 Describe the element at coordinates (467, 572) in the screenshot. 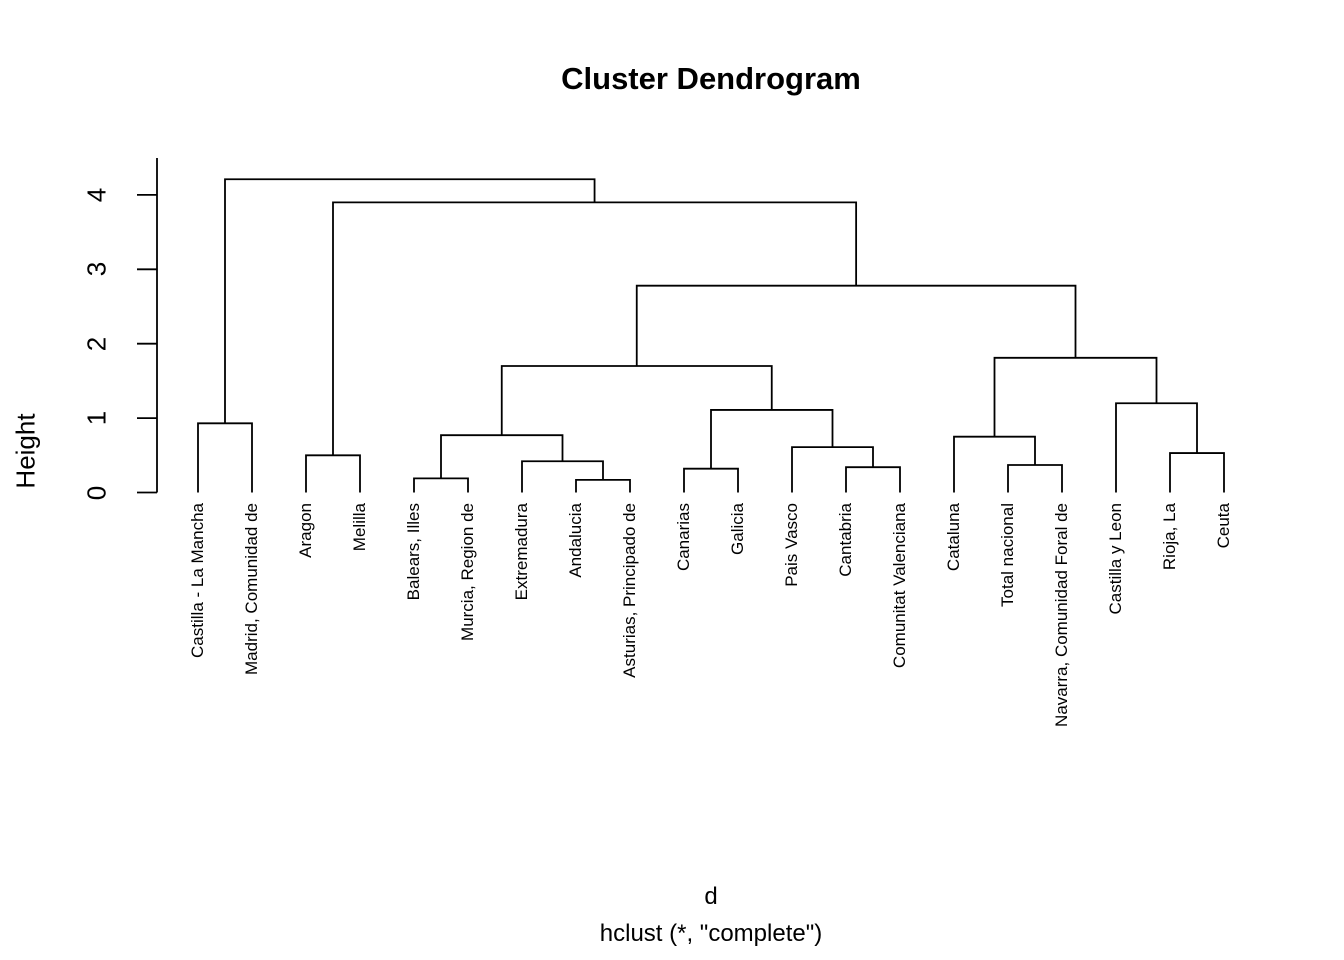

I see `leaf-label: Murcia, Region de` at that location.